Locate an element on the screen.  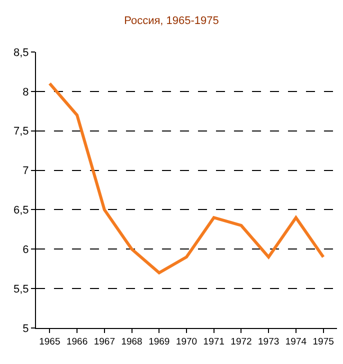
x-tick-label: 1971 is located at coordinates (213, 342).